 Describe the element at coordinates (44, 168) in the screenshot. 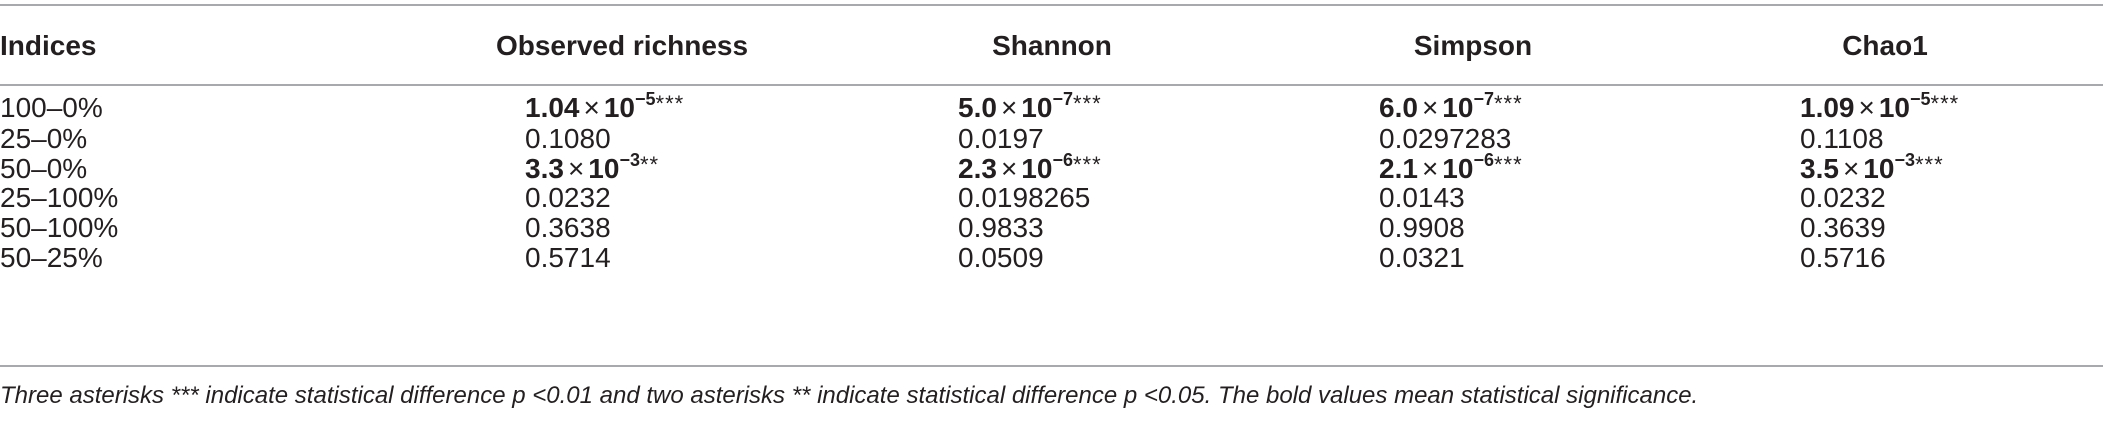

I see `row-label: 50–0%` at that location.